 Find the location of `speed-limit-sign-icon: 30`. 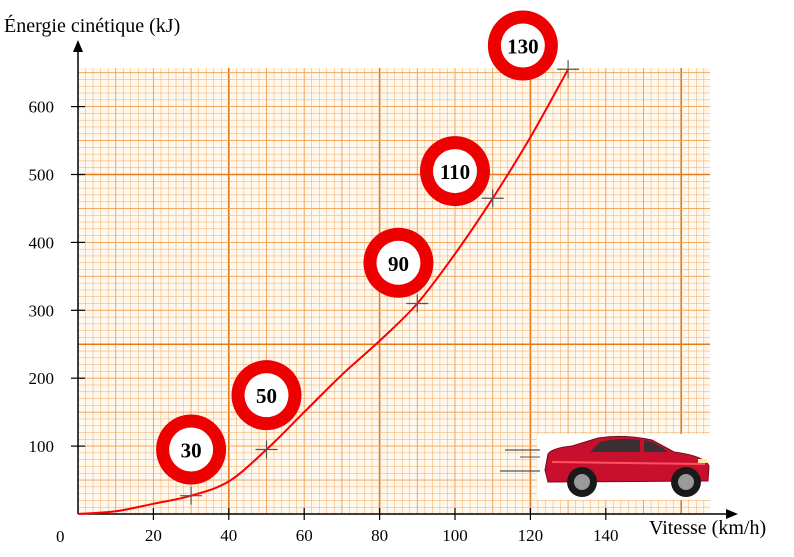

speed-limit-sign-icon: 30 is located at coordinates (191, 449).